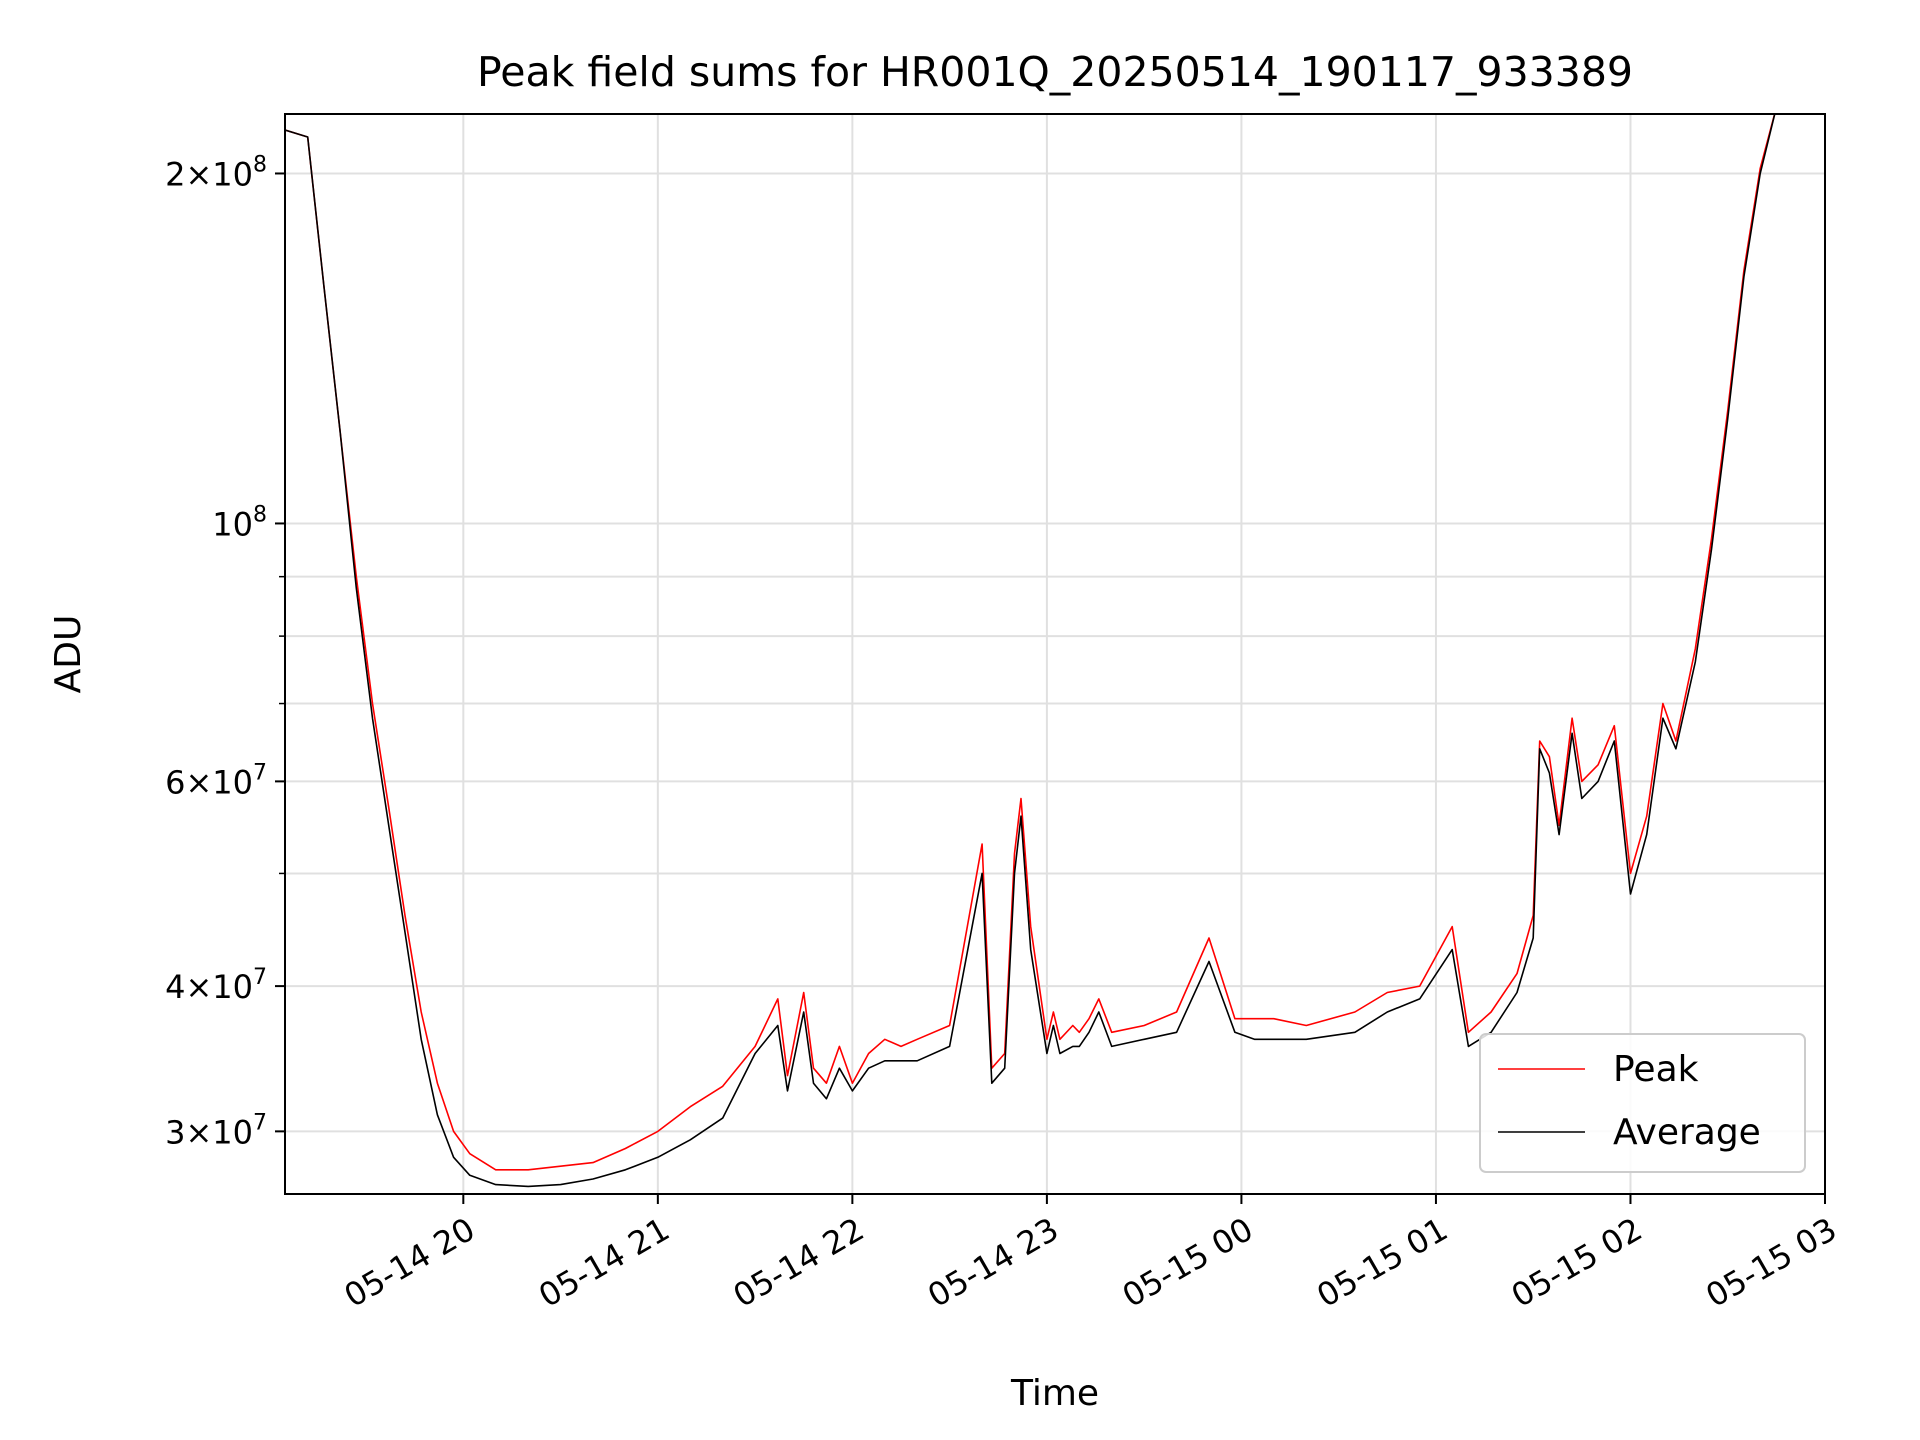 The width and height of the screenshot is (1920, 1440). I want to click on legend-average-label: Average, so click(1687, 1132).